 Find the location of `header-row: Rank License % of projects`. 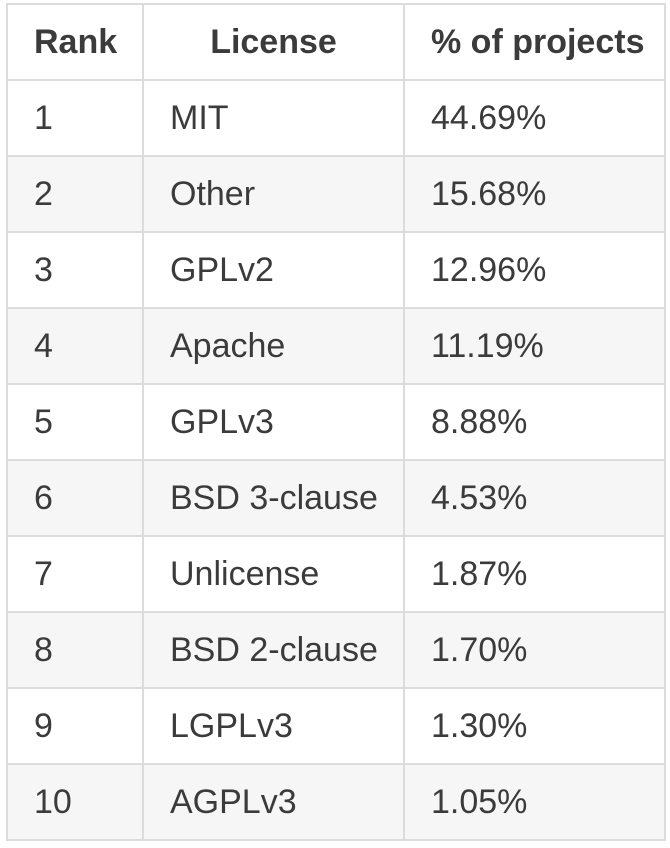

header-row: Rank License % of projects is located at coordinates (336, 42).